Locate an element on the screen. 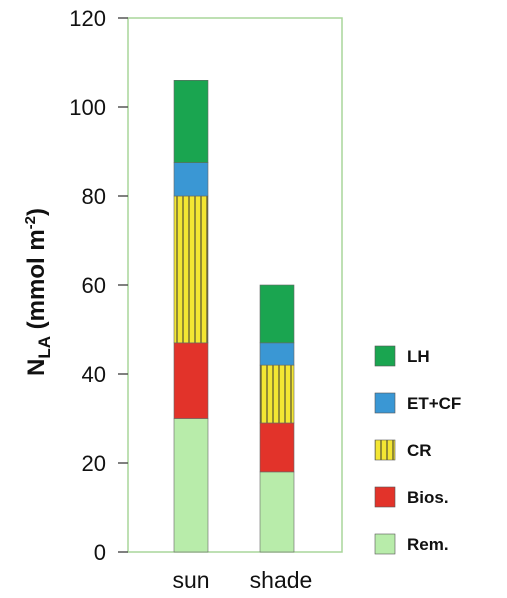  y-tick-label: 100 is located at coordinates (87, 107).